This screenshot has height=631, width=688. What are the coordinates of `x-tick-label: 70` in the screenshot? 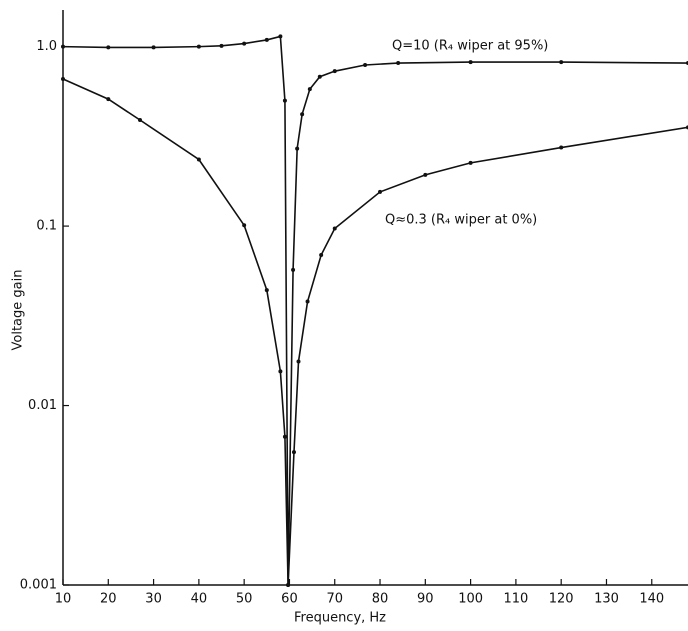 It's located at (334, 599).